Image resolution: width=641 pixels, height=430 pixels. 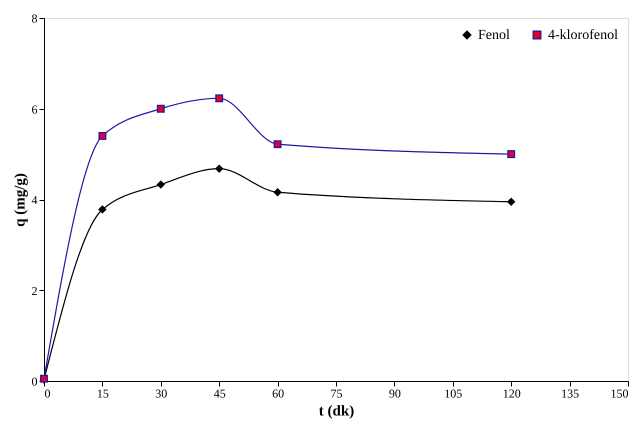 I want to click on y-tick-label: 8, so click(x=35, y=19).